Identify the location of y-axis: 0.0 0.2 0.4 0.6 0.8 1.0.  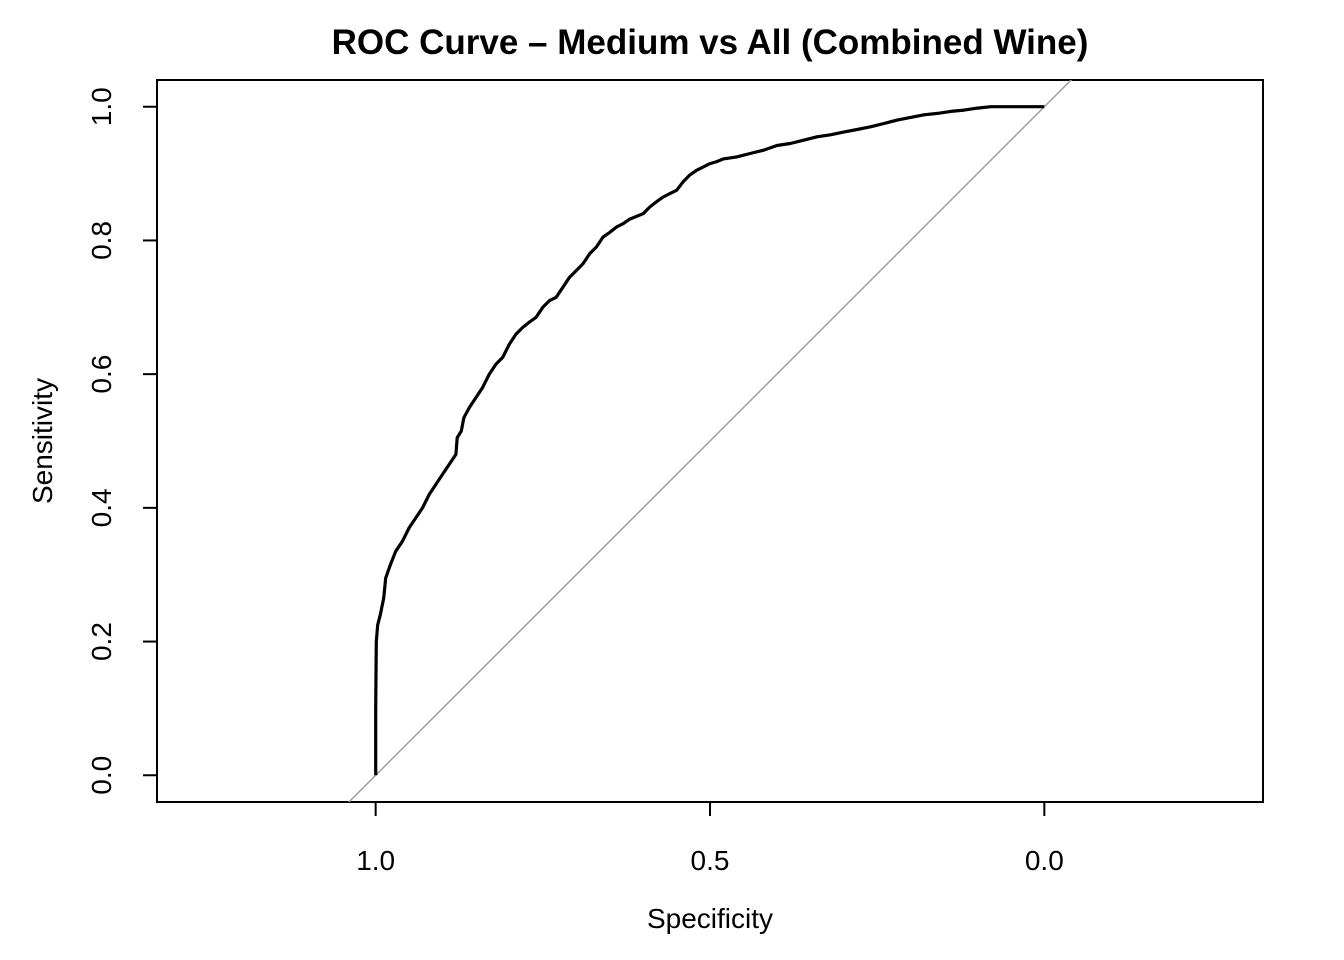
(121, 441).